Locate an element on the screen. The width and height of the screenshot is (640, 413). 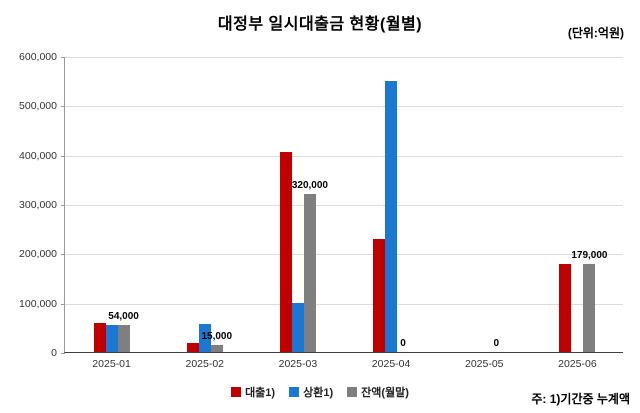
y-tick-label: 200,000 is located at coordinates (38, 254).